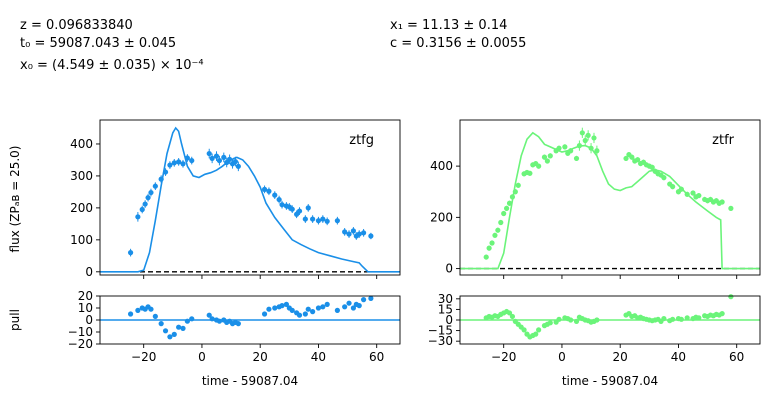 Image resolution: width=780 pixels, height=415 pixels. What do you see at coordinates (458, 43) in the screenshot?
I see `param-c: c = 0.3156 ± 0.0055` at bounding box center [458, 43].